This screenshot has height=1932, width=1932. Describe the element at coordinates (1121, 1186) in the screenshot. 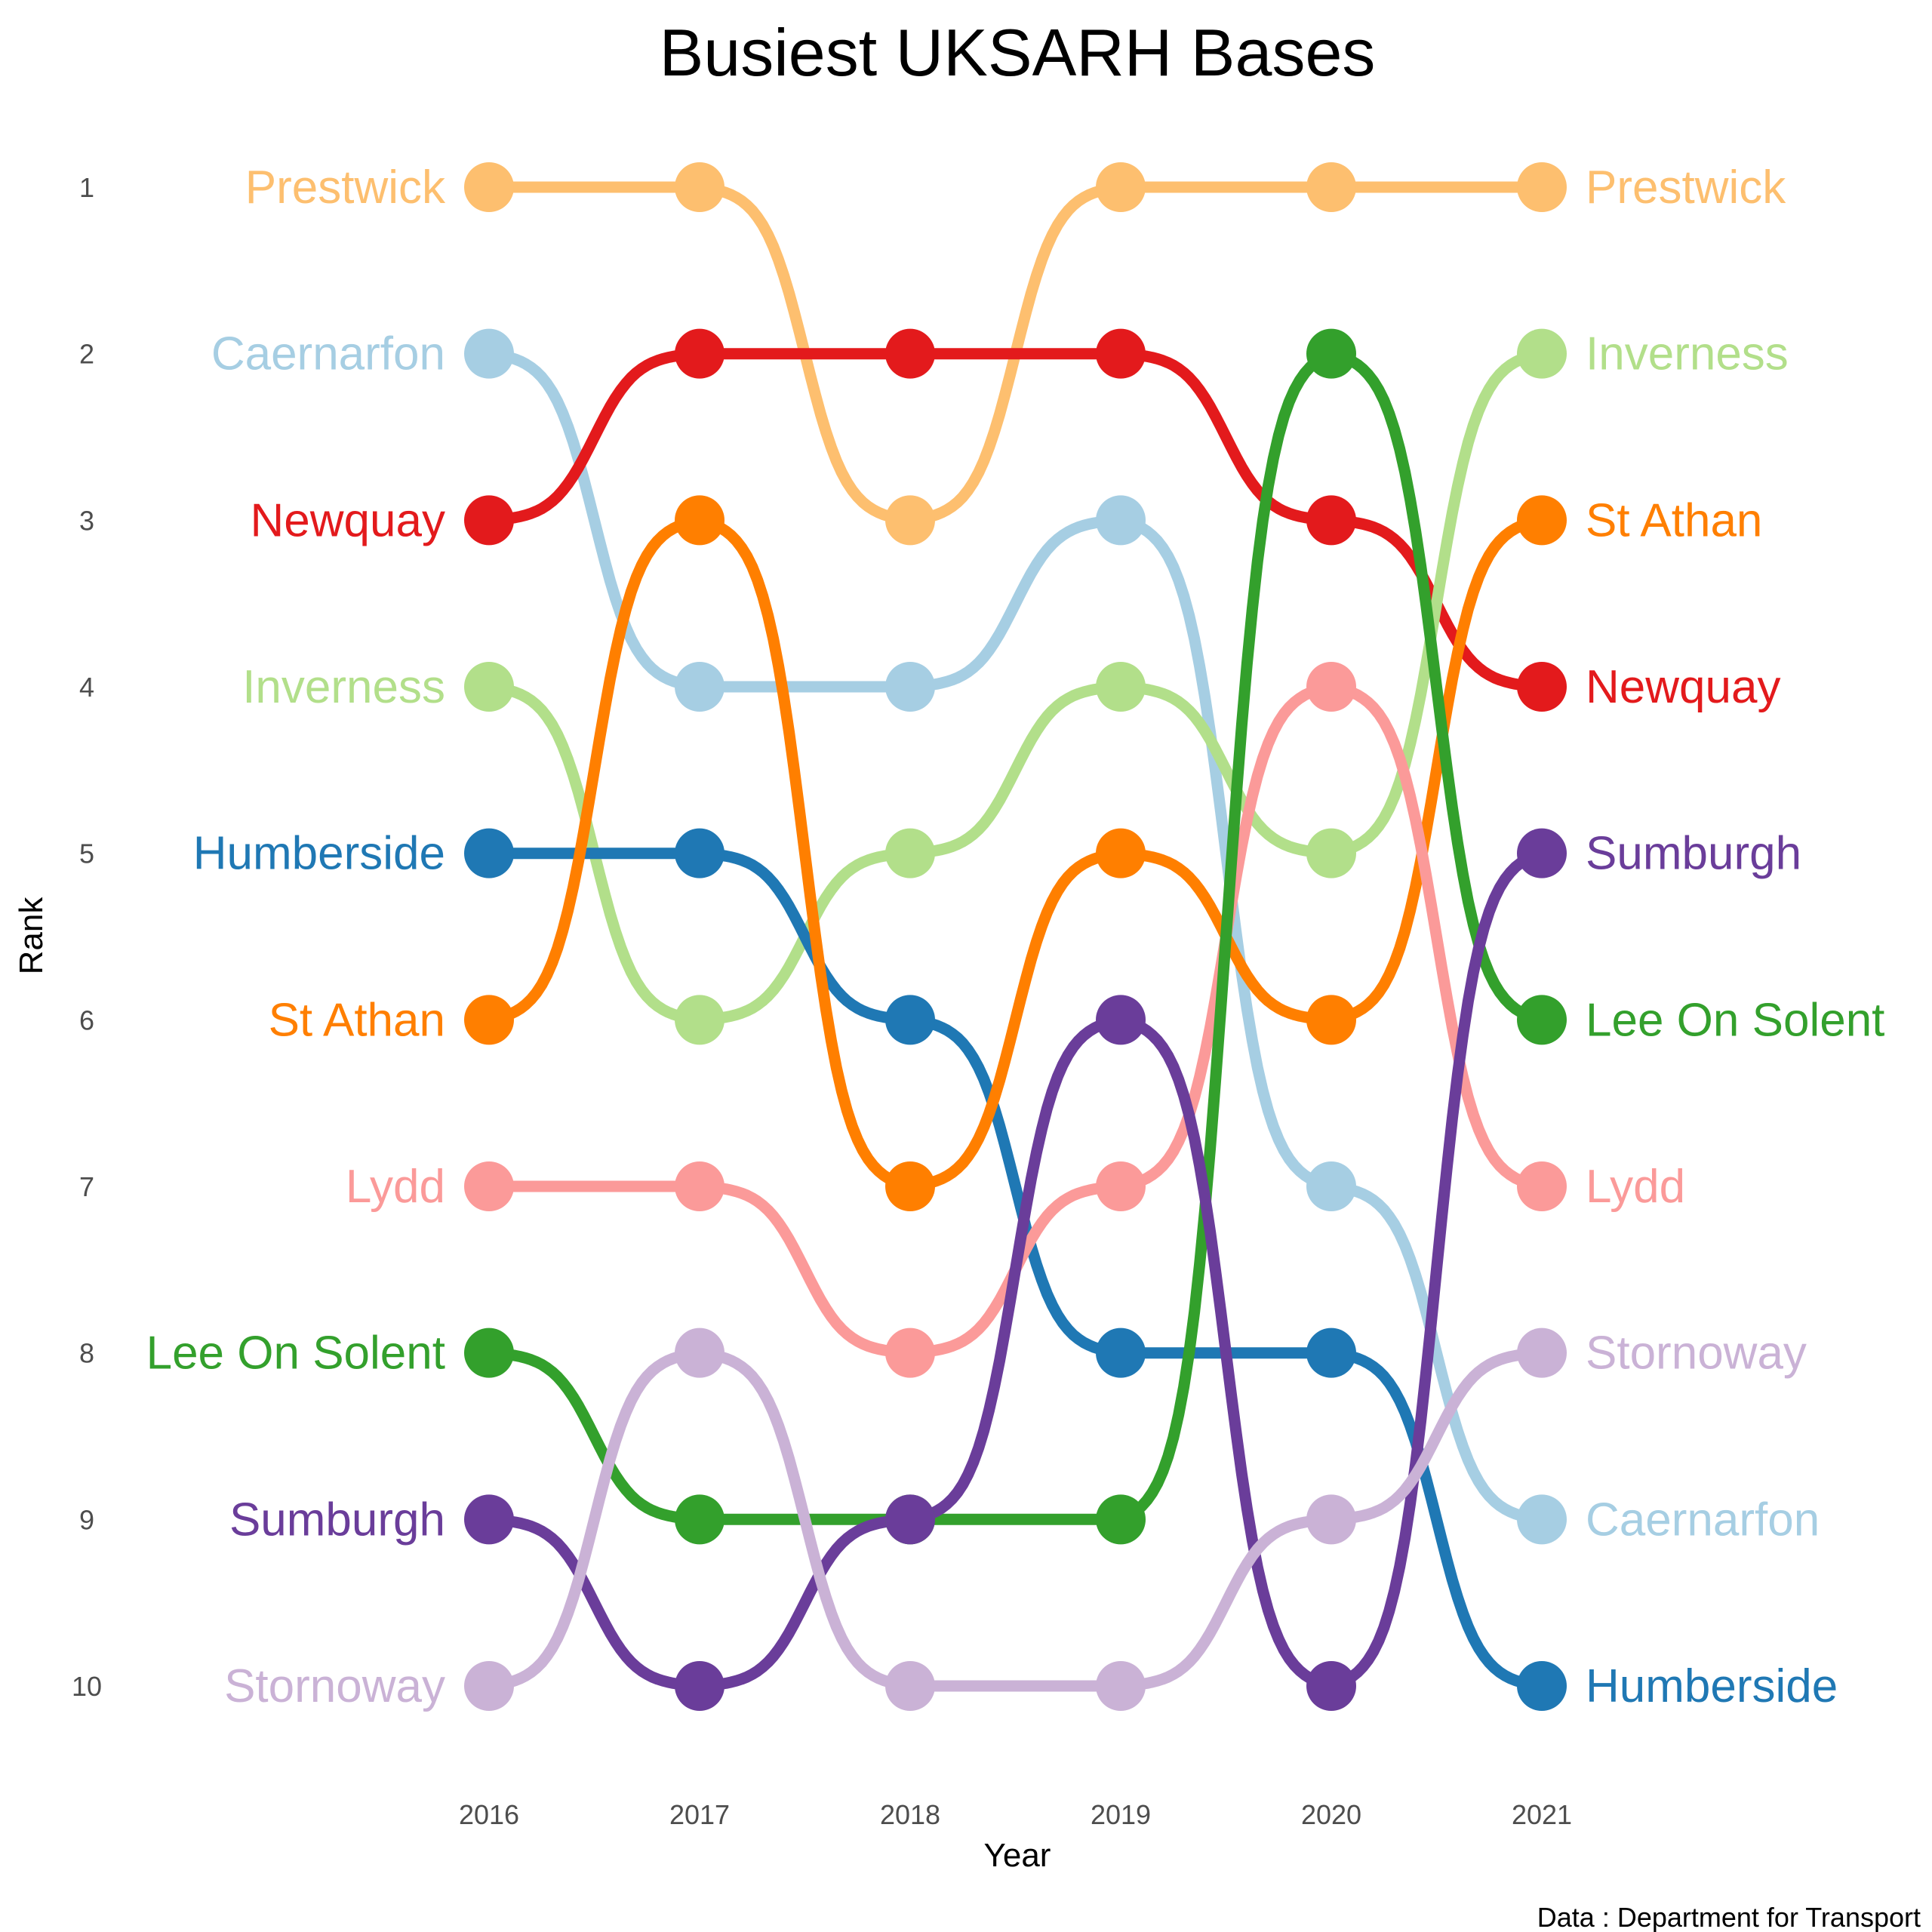

I see `point-lydd-2019` at that location.